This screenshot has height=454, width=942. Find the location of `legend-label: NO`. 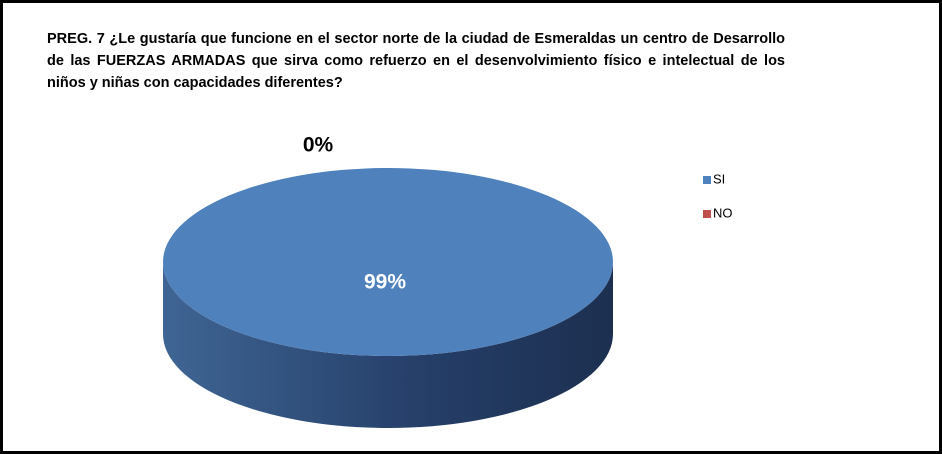

legend-label: NO is located at coordinates (723, 212).